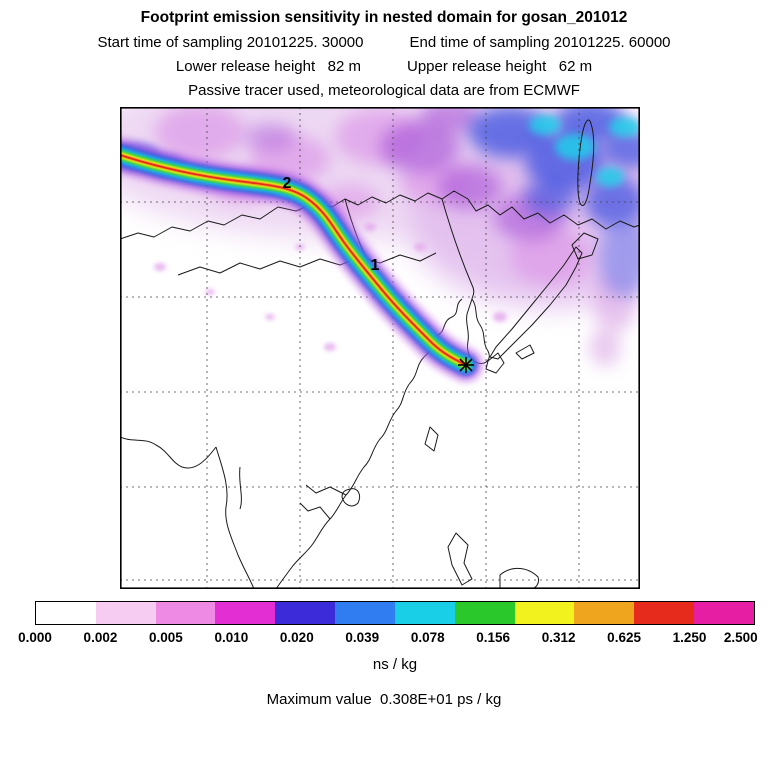 The height and width of the screenshot is (777, 768). I want to click on colorbar-tick-label: 0.010, so click(231, 637).